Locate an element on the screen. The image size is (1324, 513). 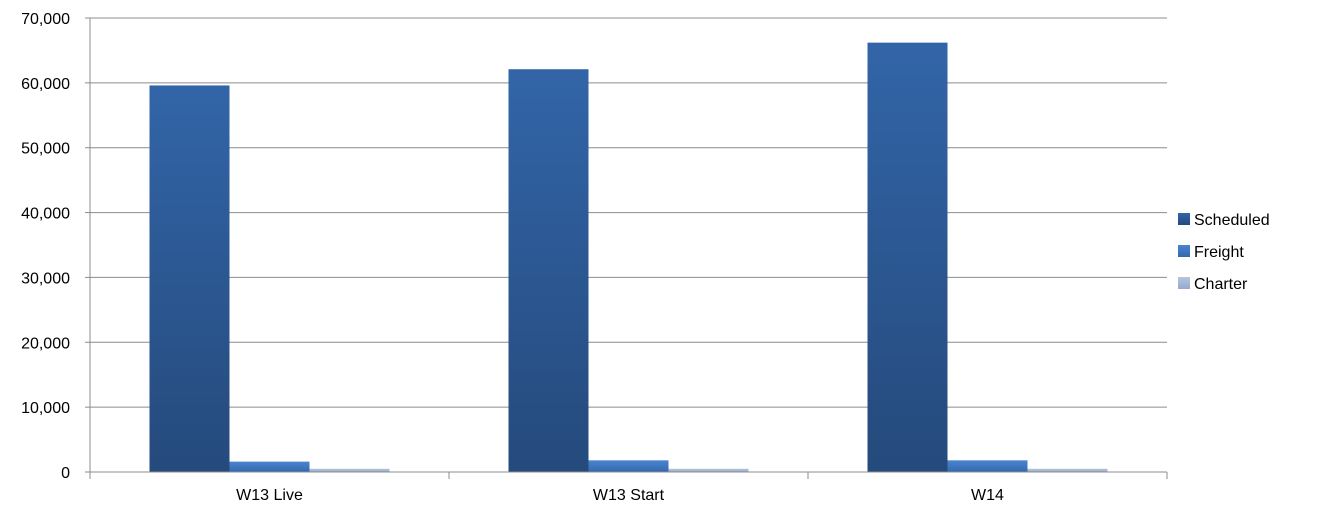
y-axis-tick-label: 10,000 is located at coordinates (45, 408).